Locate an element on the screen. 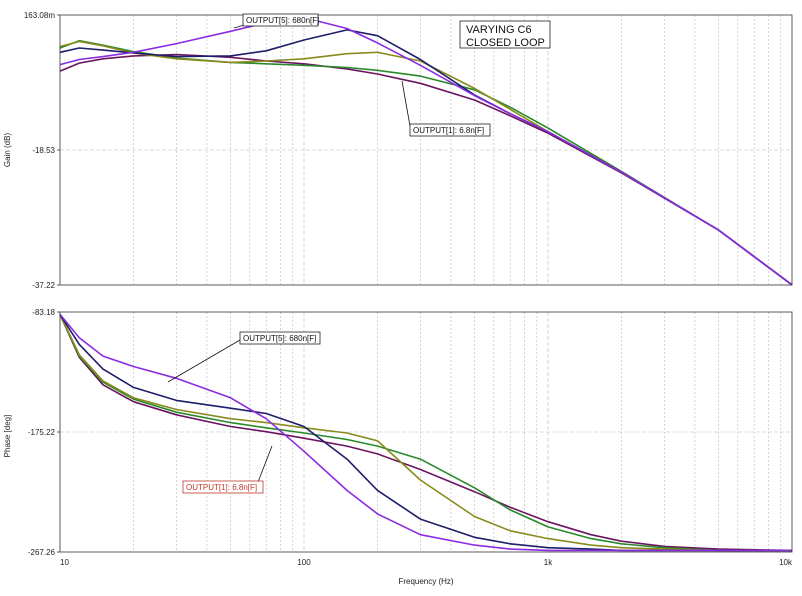  x-tick-label: 10 is located at coordinates (64, 562).